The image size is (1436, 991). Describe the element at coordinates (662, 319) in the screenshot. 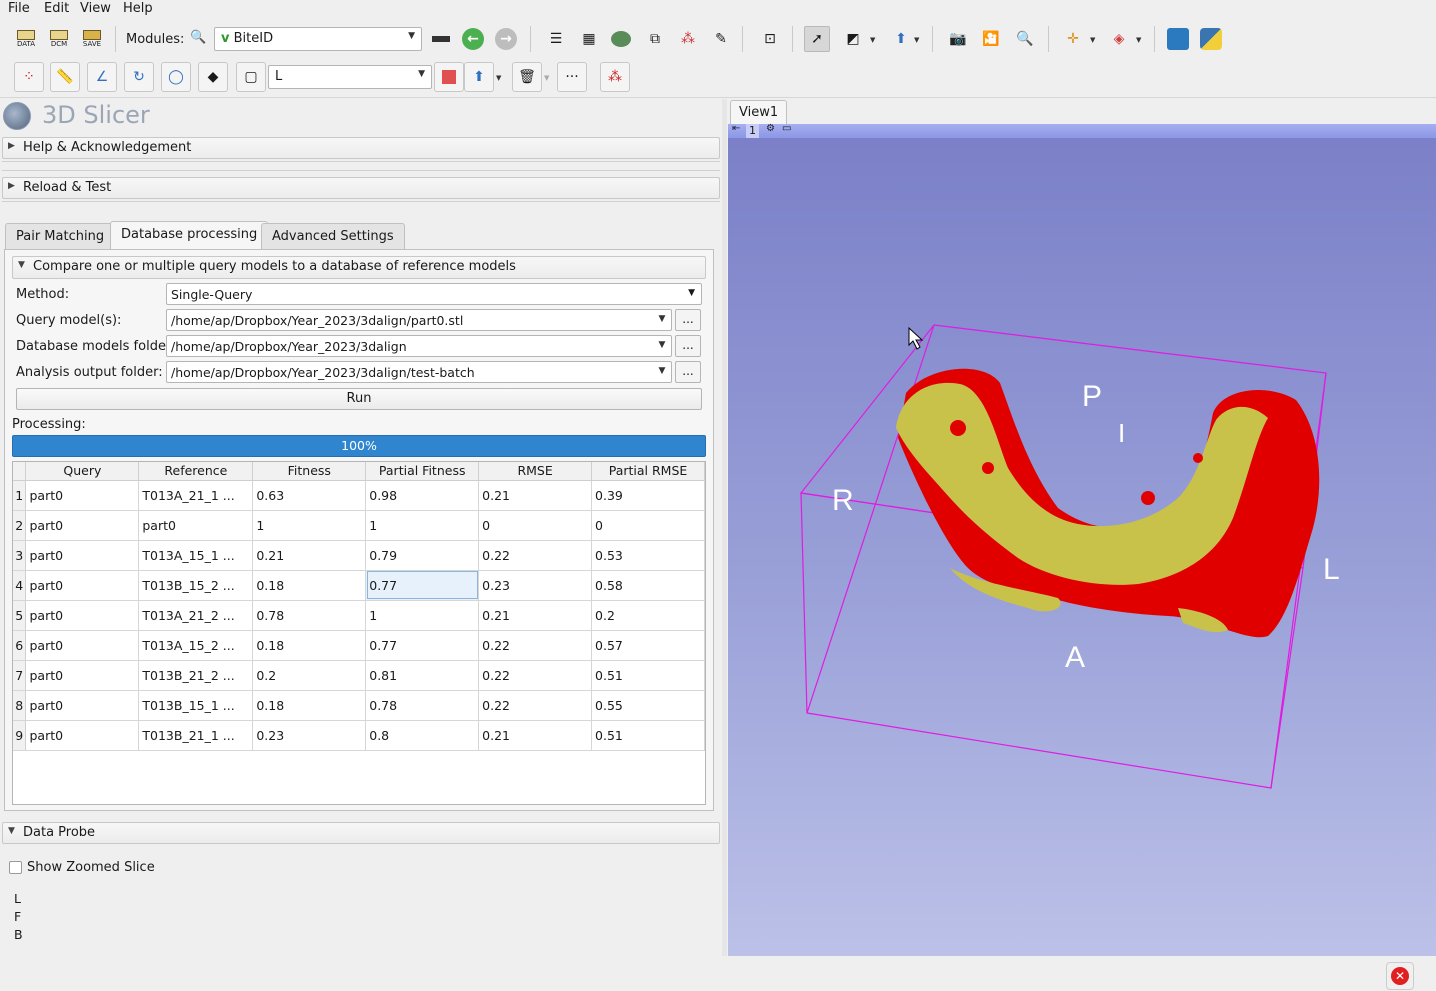

I see `query-models-dropdown-icon: ▼` at that location.